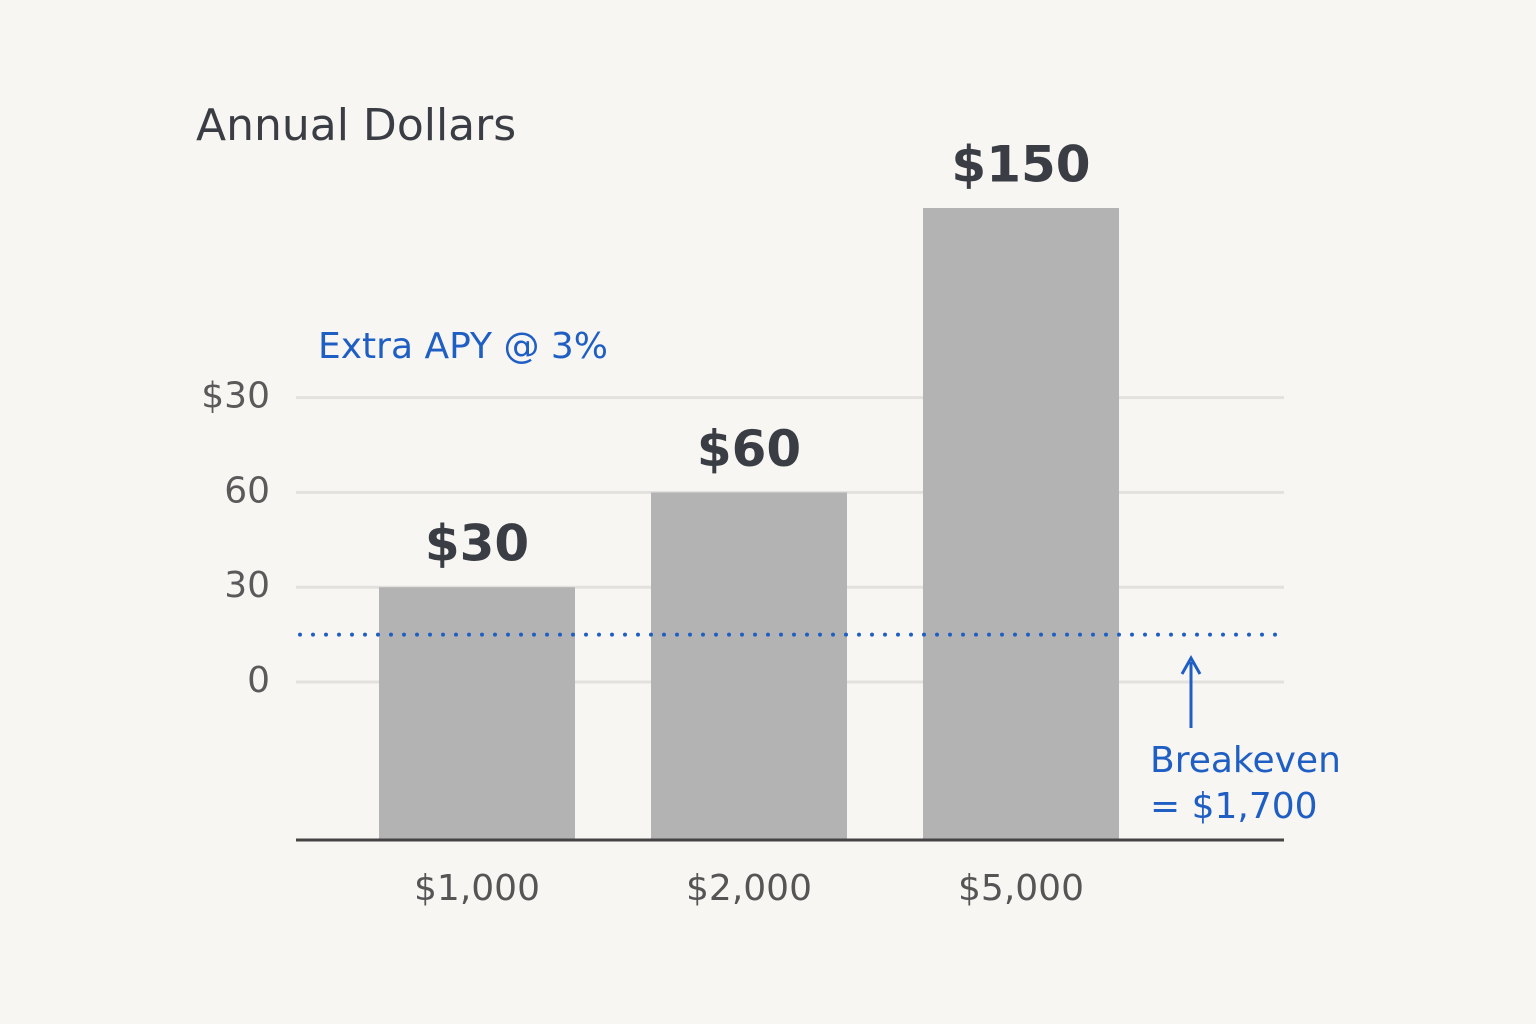 This screenshot has width=1536, height=1024. Describe the element at coordinates (1021, 888) in the screenshot. I see `x-tick-label: $5,000` at that location.